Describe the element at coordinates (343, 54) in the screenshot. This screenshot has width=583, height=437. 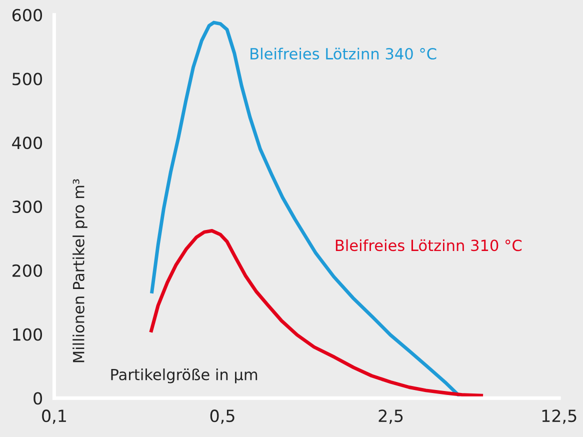
I see `series-label: Bleifreies Lötzinn 340 °C` at that location.